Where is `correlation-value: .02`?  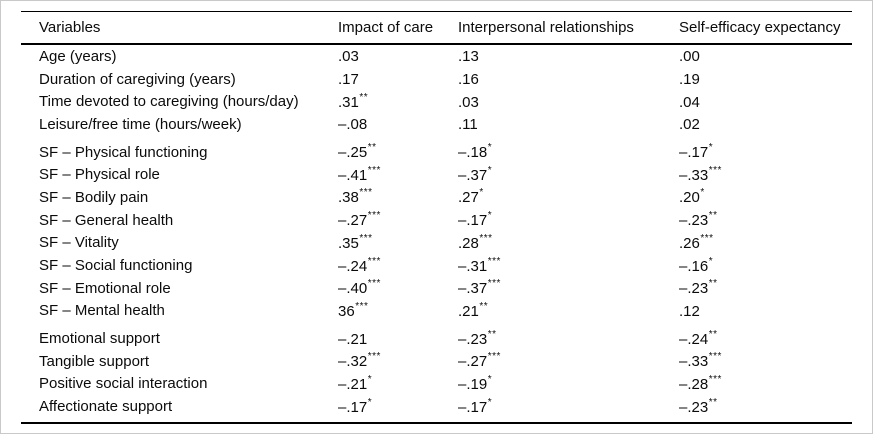 correlation-value: .02 is located at coordinates (689, 125).